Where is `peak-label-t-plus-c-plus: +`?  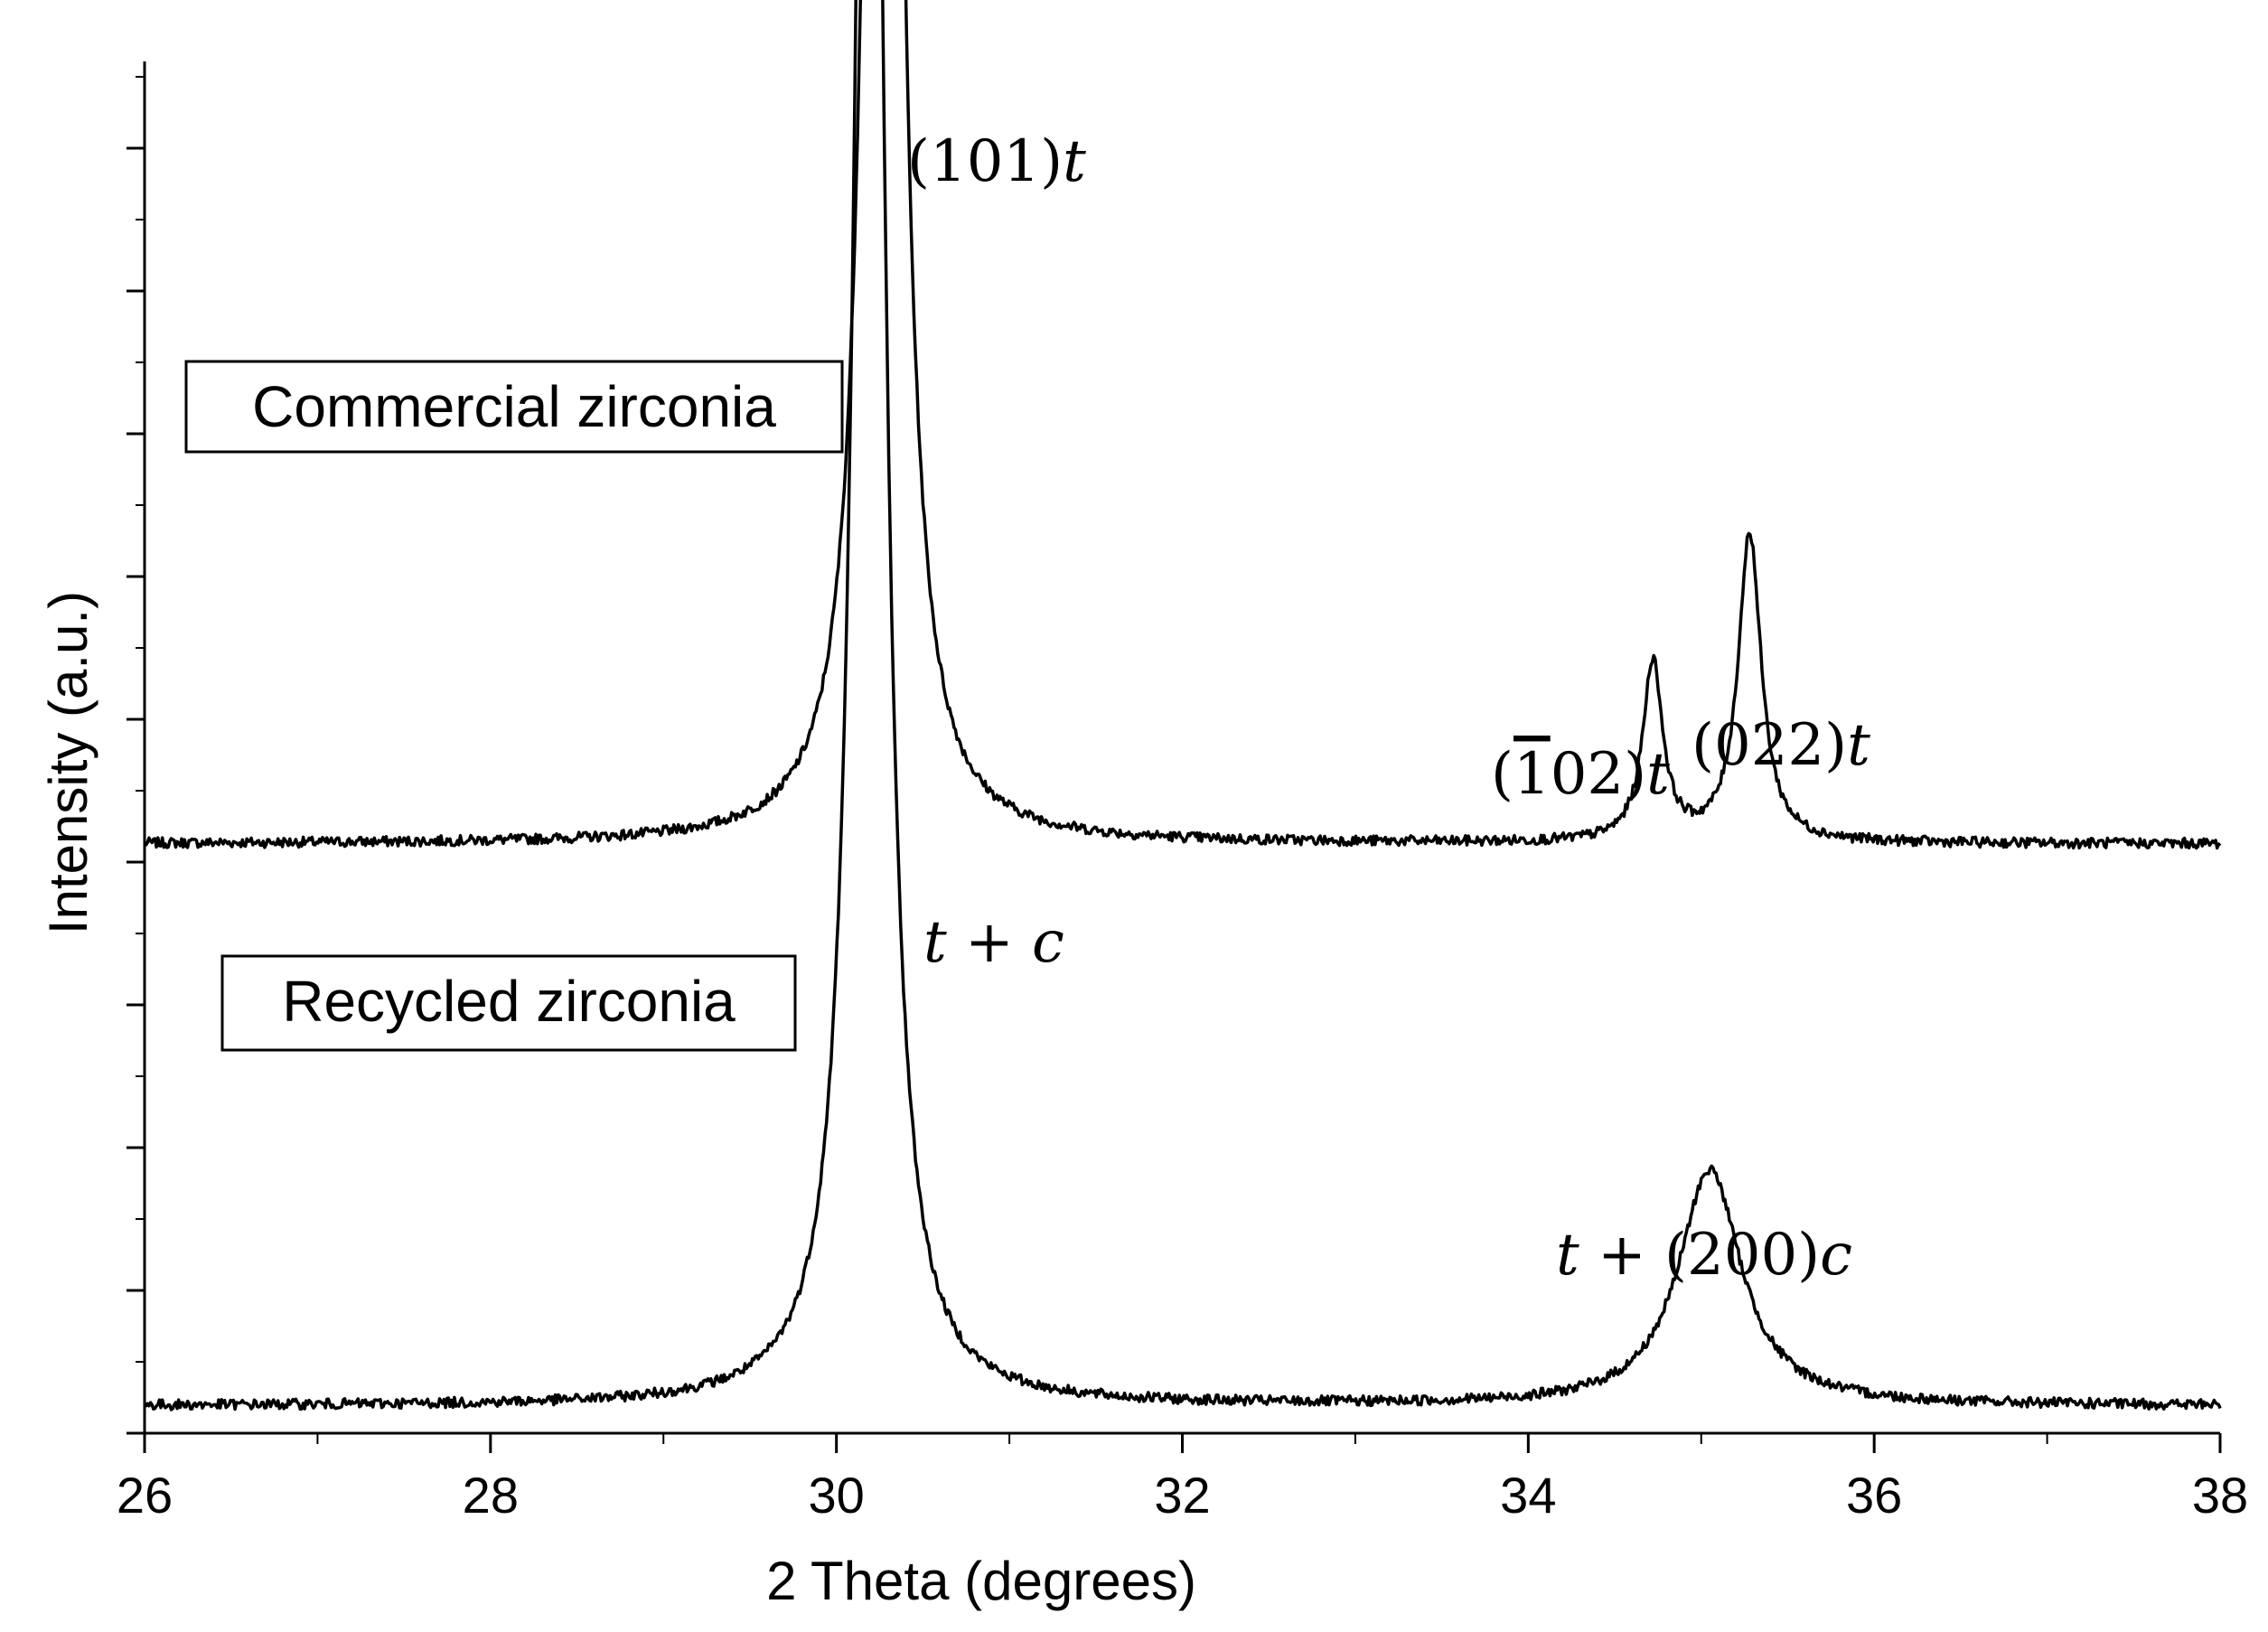
peak-label-t-plus-c-plus: + is located at coordinates (989, 943).